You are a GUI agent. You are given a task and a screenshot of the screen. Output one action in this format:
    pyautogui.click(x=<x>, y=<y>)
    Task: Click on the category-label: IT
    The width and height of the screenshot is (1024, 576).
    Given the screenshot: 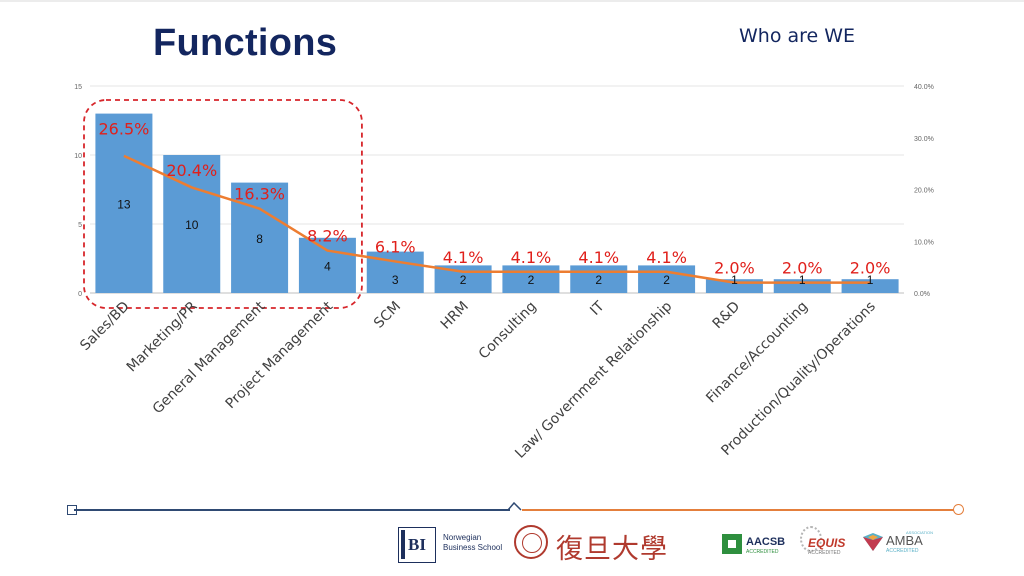 What is the action you would take?
    pyautogui.click(x=597, y=308)
    